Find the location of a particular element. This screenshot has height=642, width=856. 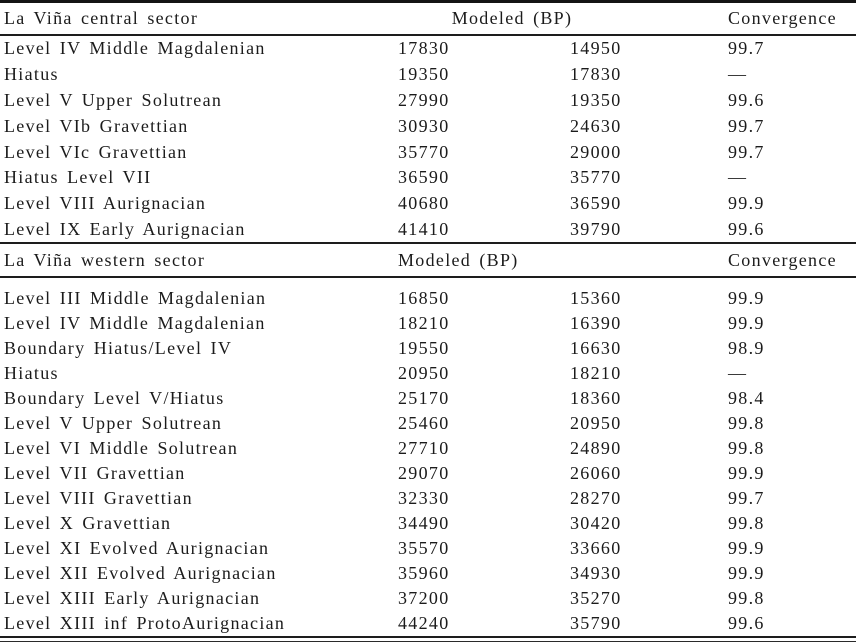

table-row: Level VIb Gravettian 30930 24630 99.7 is located at coordinates (428, 126).